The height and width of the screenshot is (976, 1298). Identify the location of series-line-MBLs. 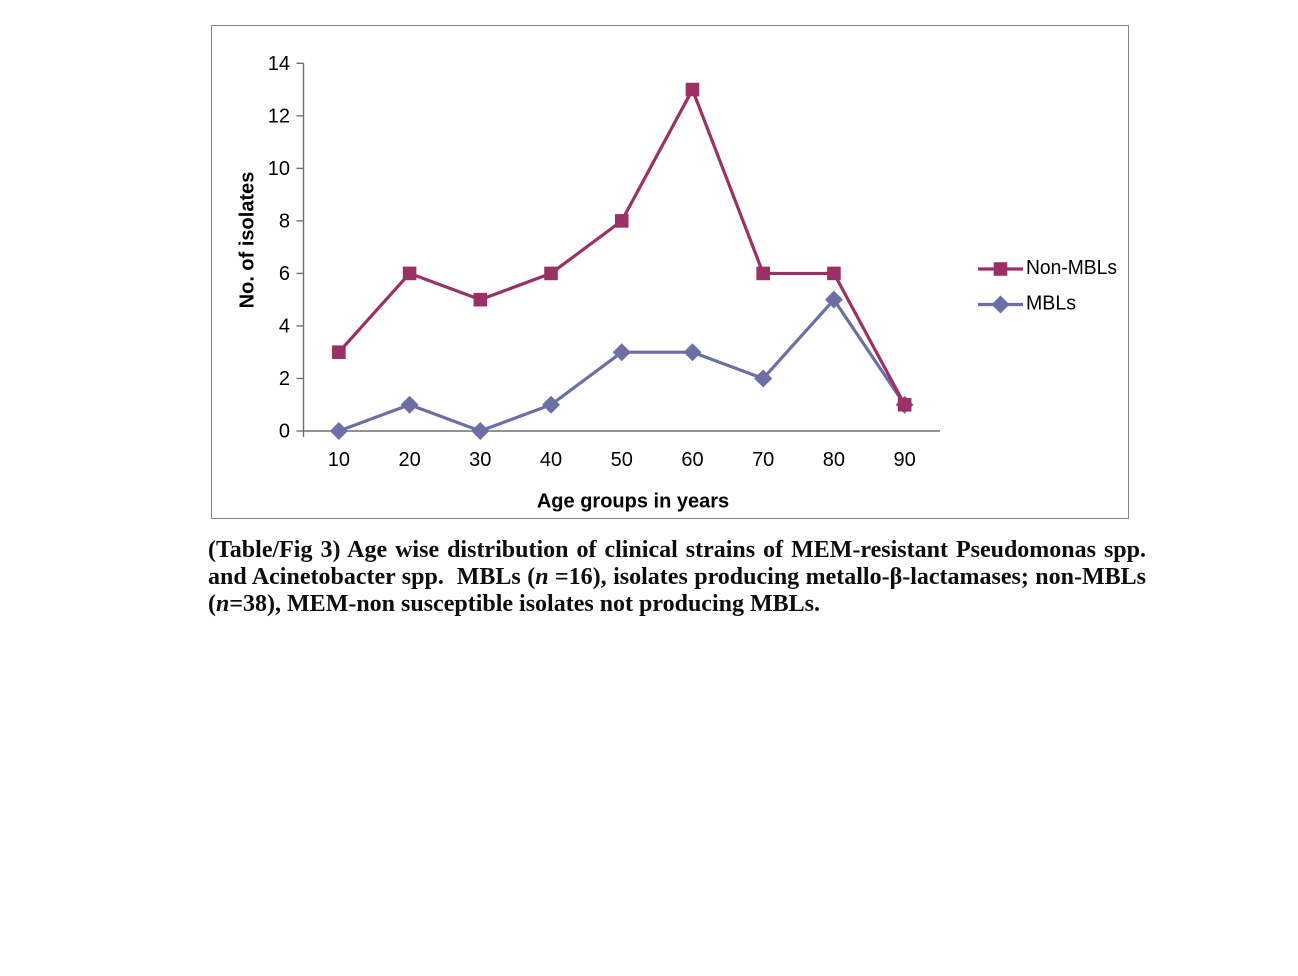
(621, 365).